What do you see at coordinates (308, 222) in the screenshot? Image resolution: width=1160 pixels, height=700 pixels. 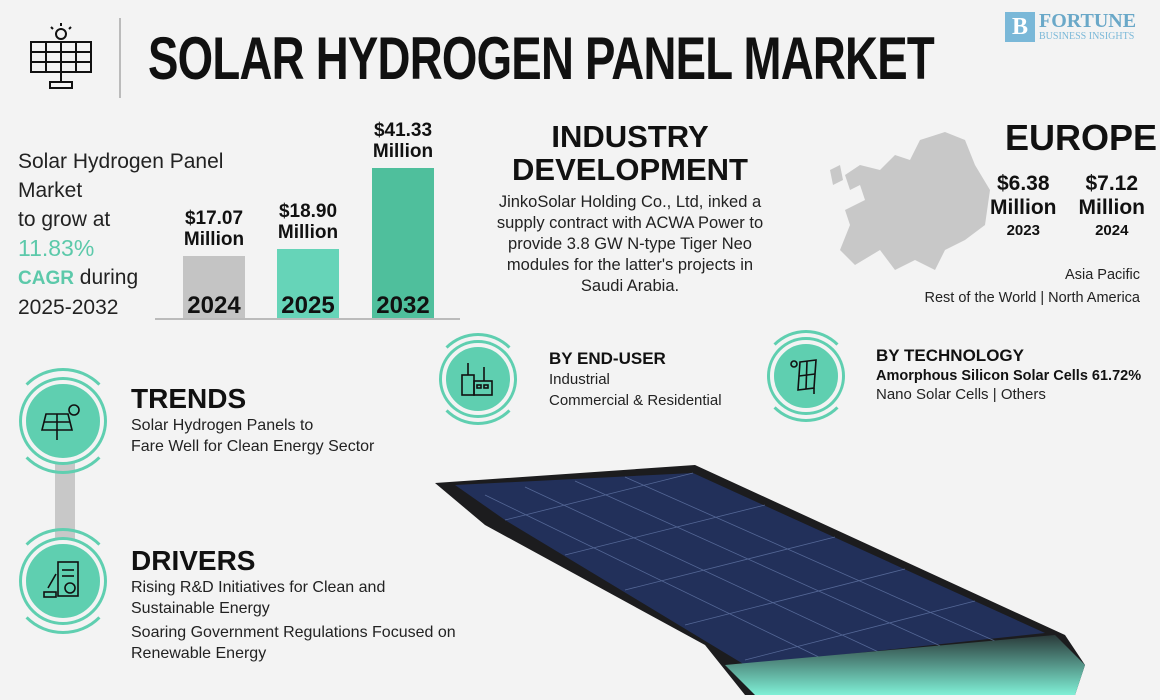 I see `value-label: $18.90 Million` at bounding box center [308, 222].